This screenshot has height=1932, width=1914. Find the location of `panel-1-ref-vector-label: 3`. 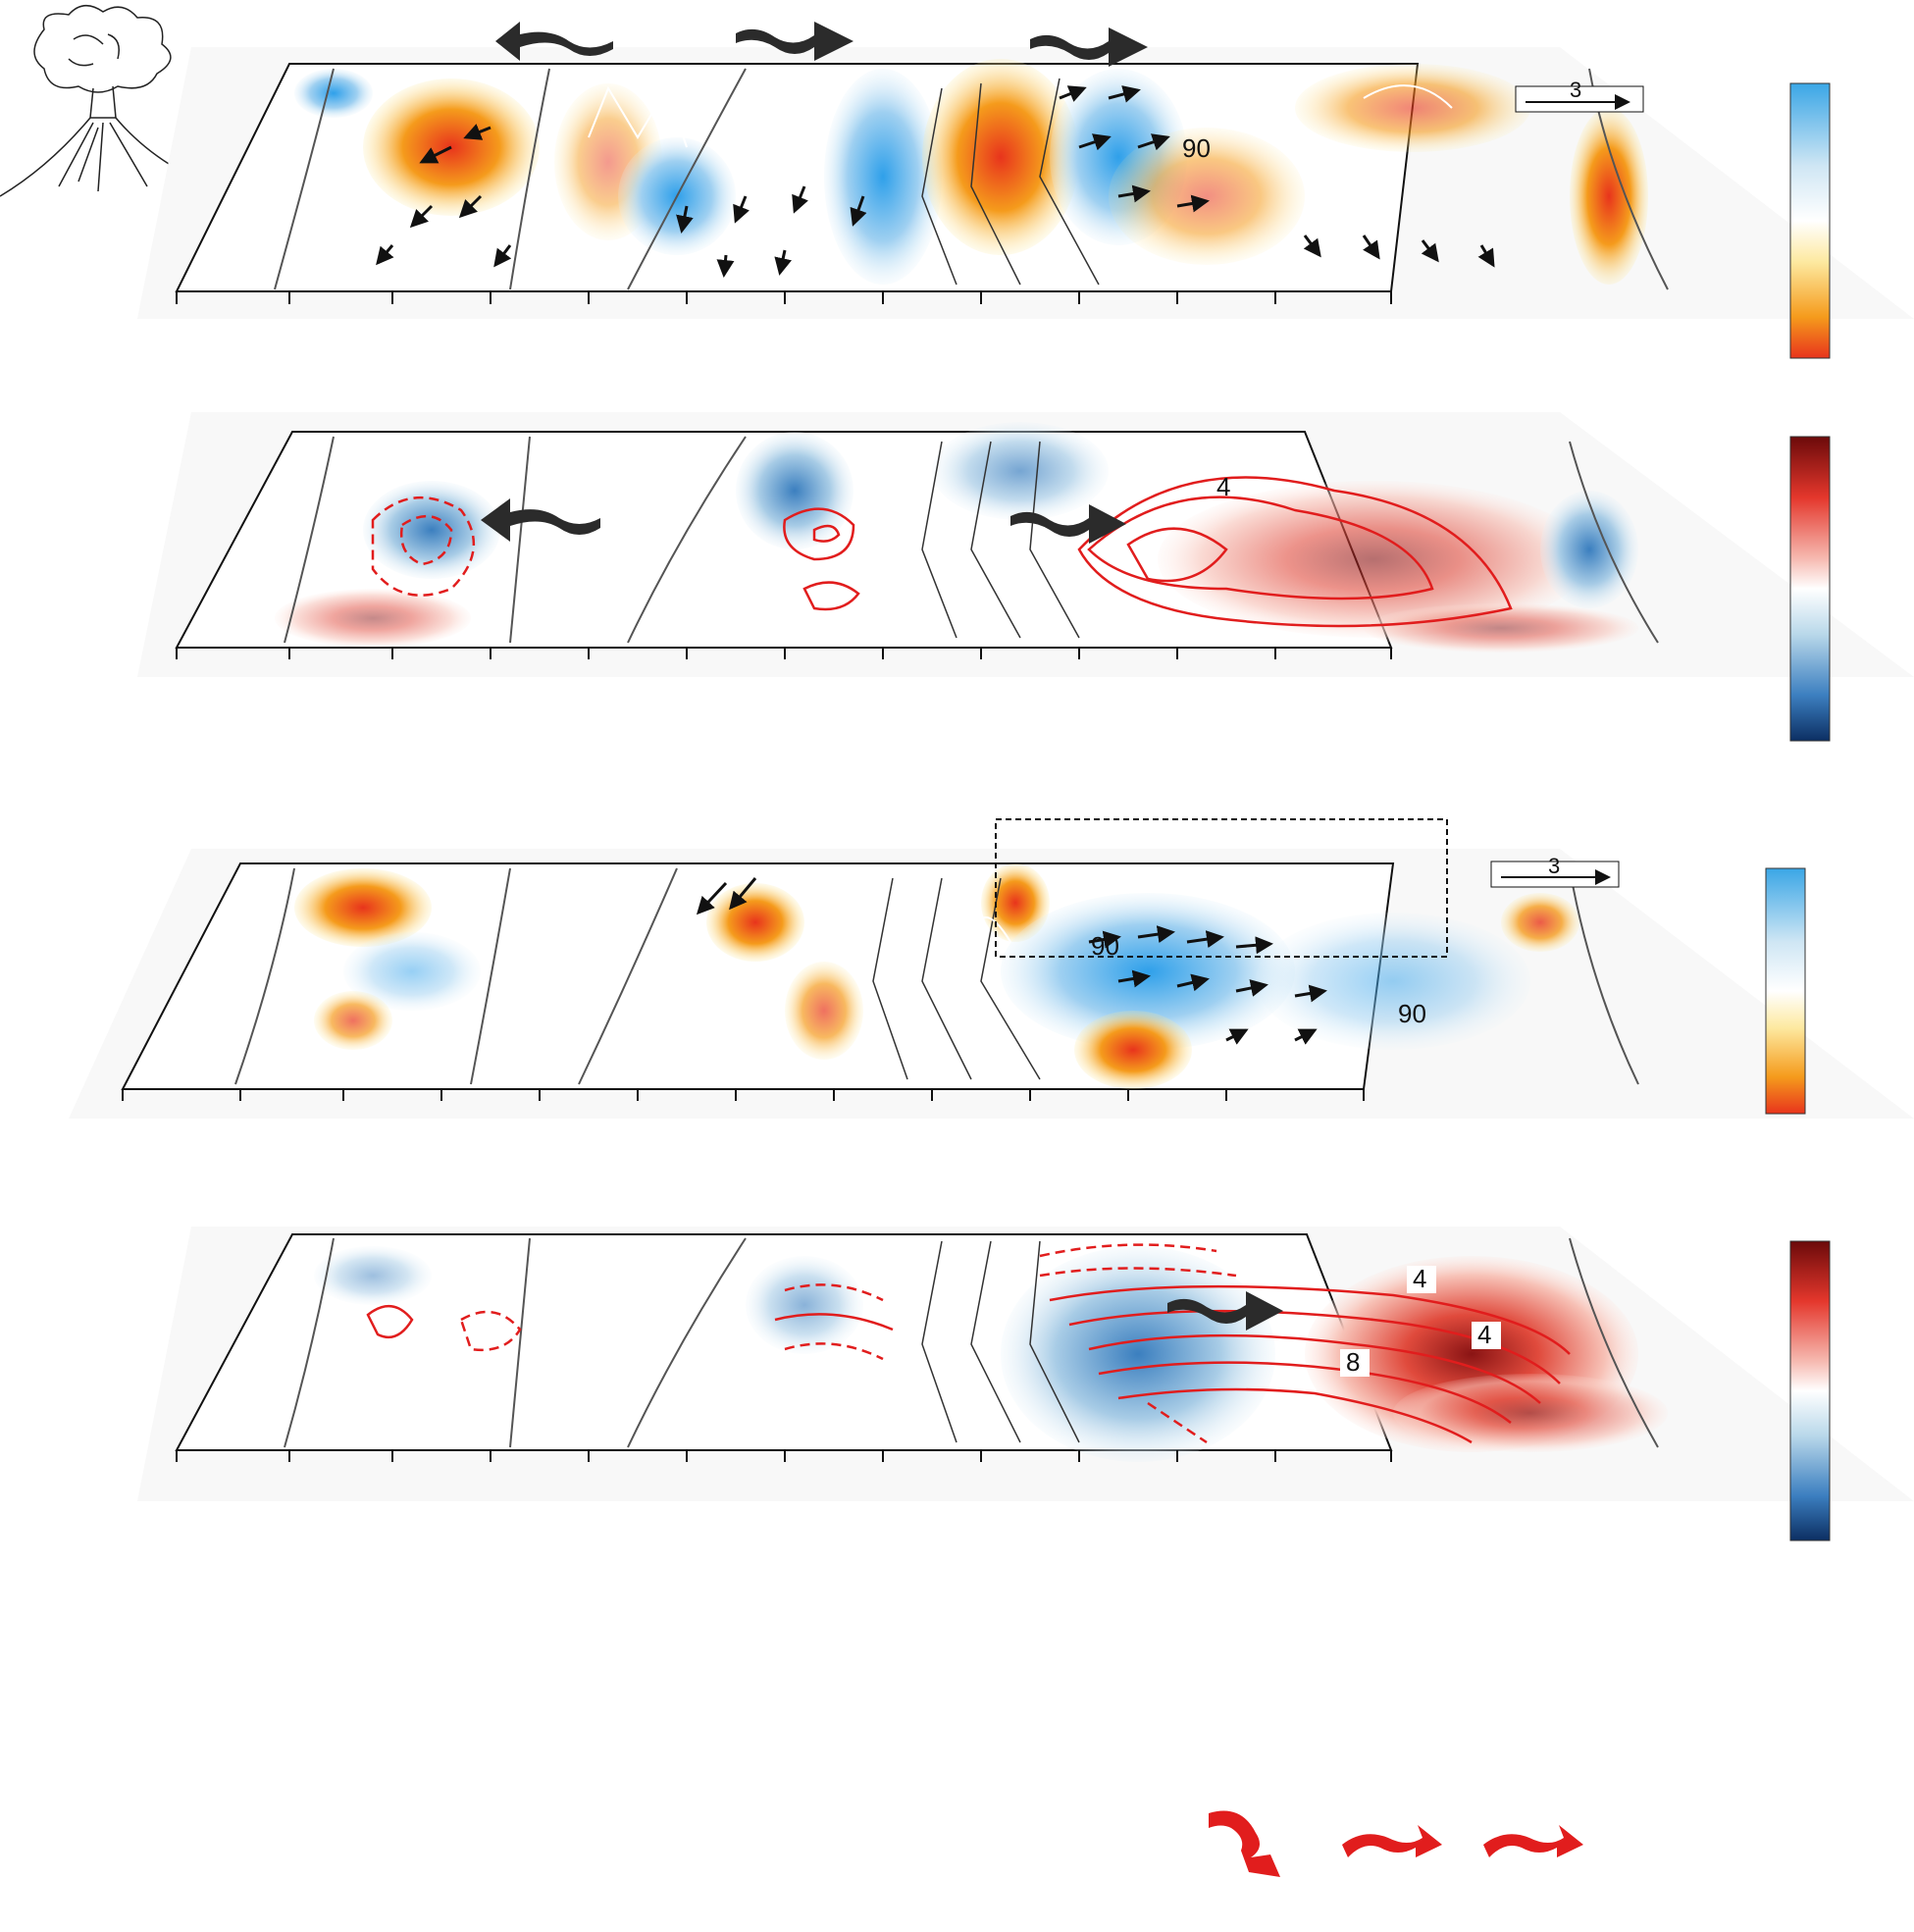

panel-1-ref-vector-label: 3 is located at coordinates (1576, 90).